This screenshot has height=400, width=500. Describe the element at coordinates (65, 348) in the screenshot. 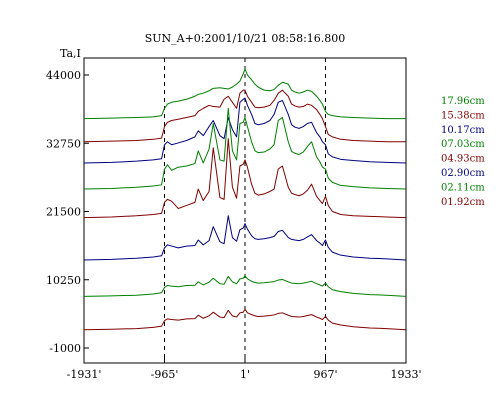

I see `y-tick-label-4: -1000` at that location.